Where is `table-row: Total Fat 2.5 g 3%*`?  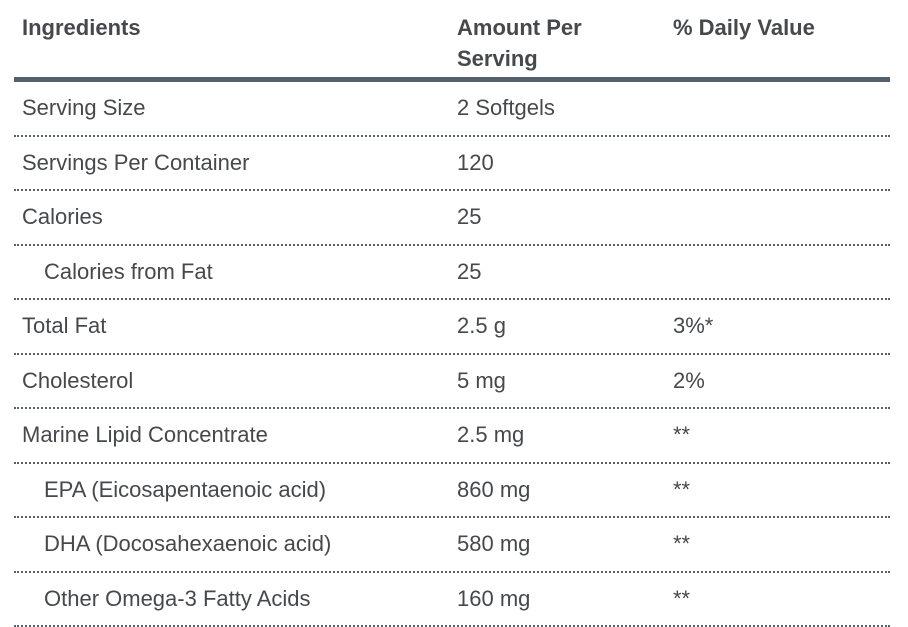 table-row: Total Fat 2.5 g 3%* is located at coordinates (452, 327).